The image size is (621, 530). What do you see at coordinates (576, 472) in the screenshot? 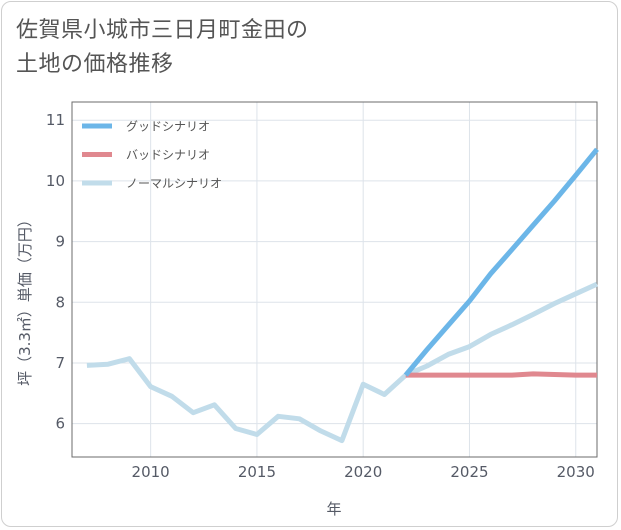
I see `x-tick-label-2030: 2030` at bounding box center [576, 472].